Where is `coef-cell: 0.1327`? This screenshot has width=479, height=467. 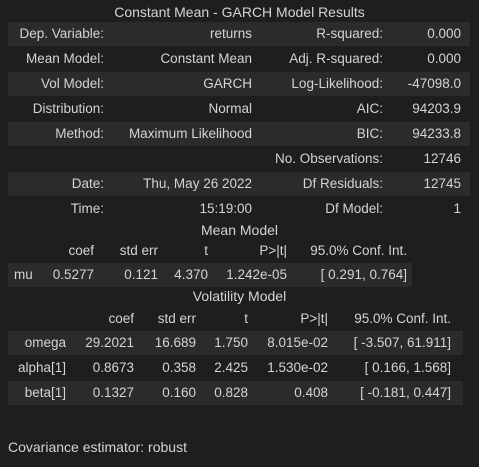
coef-cell: 0.1327 is located at coordinates (113, 392).